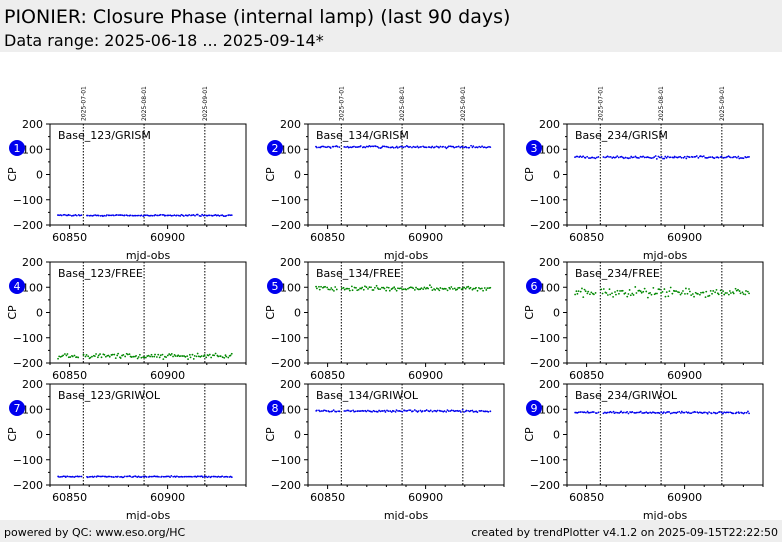  What do you see at coordinates (28, 485) in the screenshot?
I see `panel-7-ytick-label-0: −200` at bounding box center [28, 485].